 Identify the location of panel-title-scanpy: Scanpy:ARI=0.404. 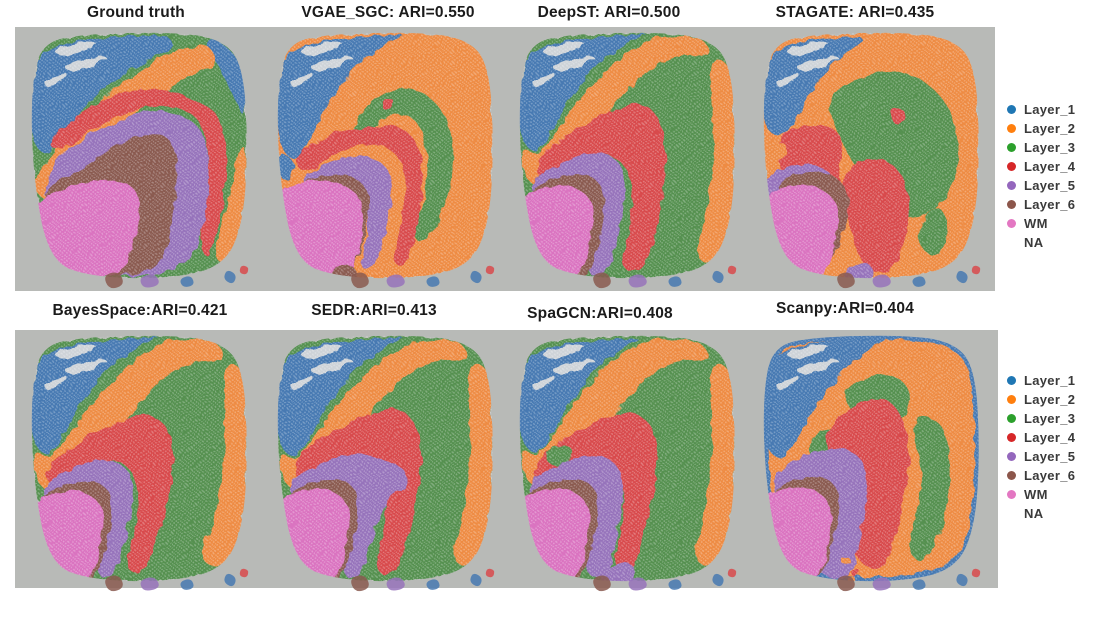
(845, 308).